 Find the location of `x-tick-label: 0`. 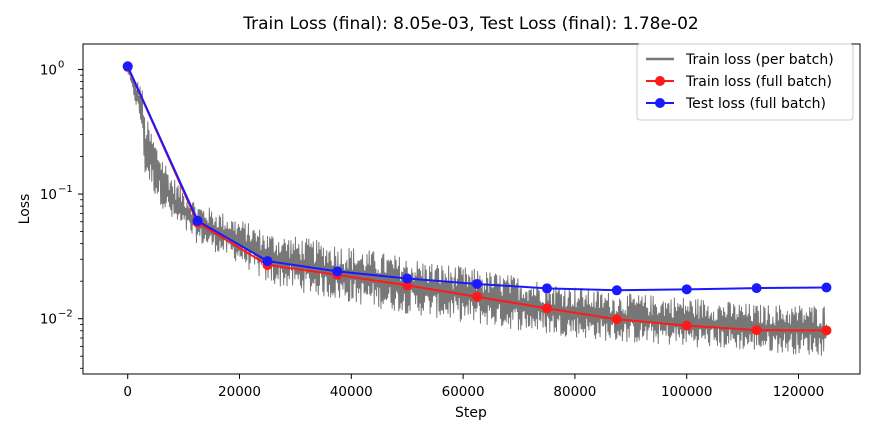

x-tick-label: 0 is located at coordinates (127, 392).